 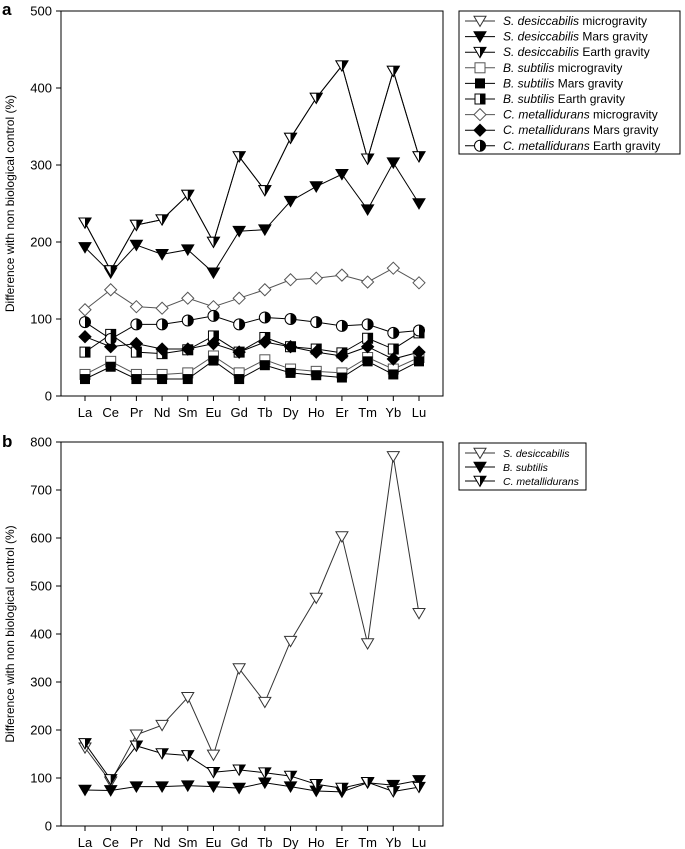 What do you see at coordinates (41, 778) in the screenshot?
I see `y-tick-label: 100` at bounding box center [41, 778].